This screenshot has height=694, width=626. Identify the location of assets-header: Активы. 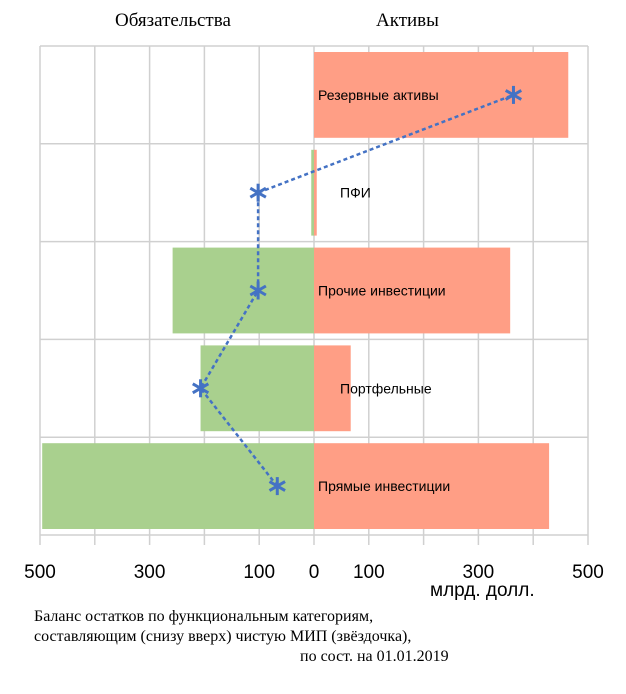
(407, 20).